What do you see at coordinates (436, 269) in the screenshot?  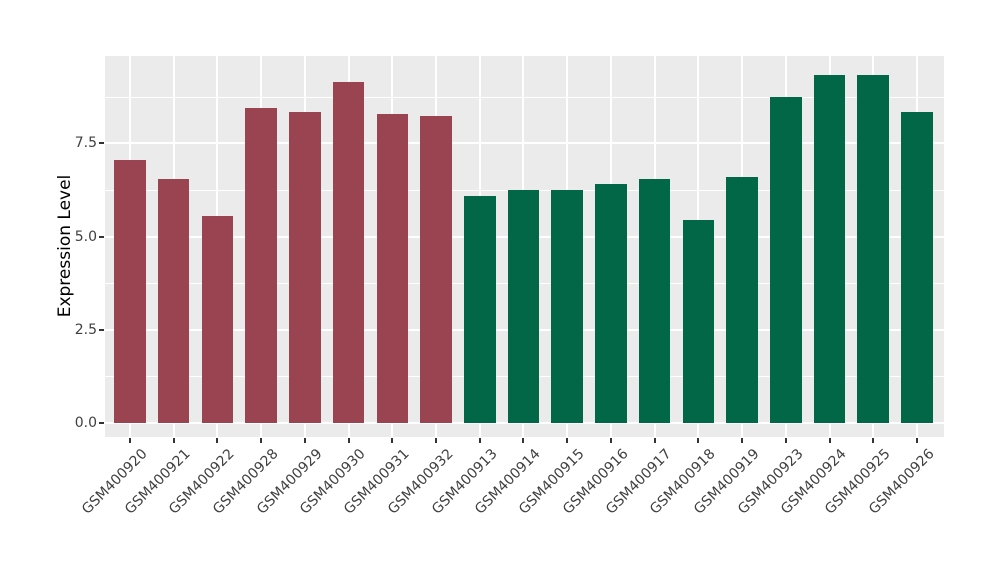 I see `bar-GSM400932` at bounding box center [436, 269].